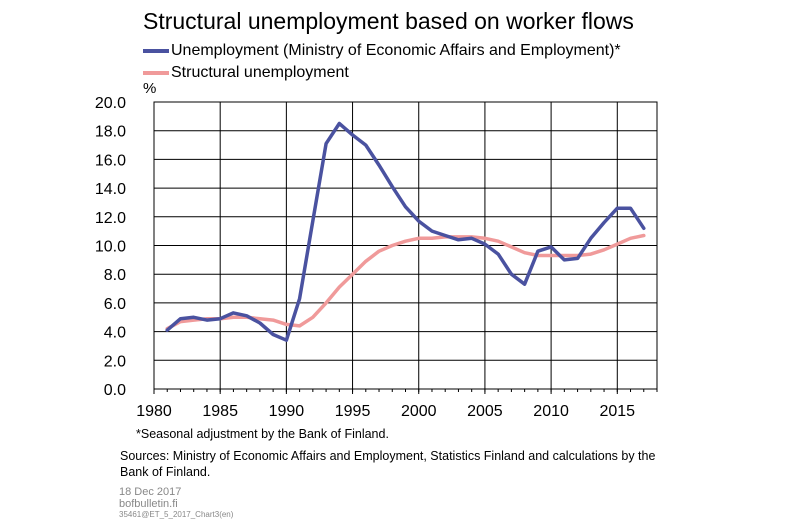  Describe the element at coordinates (148, 504) in the screenshot. I see `site-label: bofbulletin.fi` at that location.